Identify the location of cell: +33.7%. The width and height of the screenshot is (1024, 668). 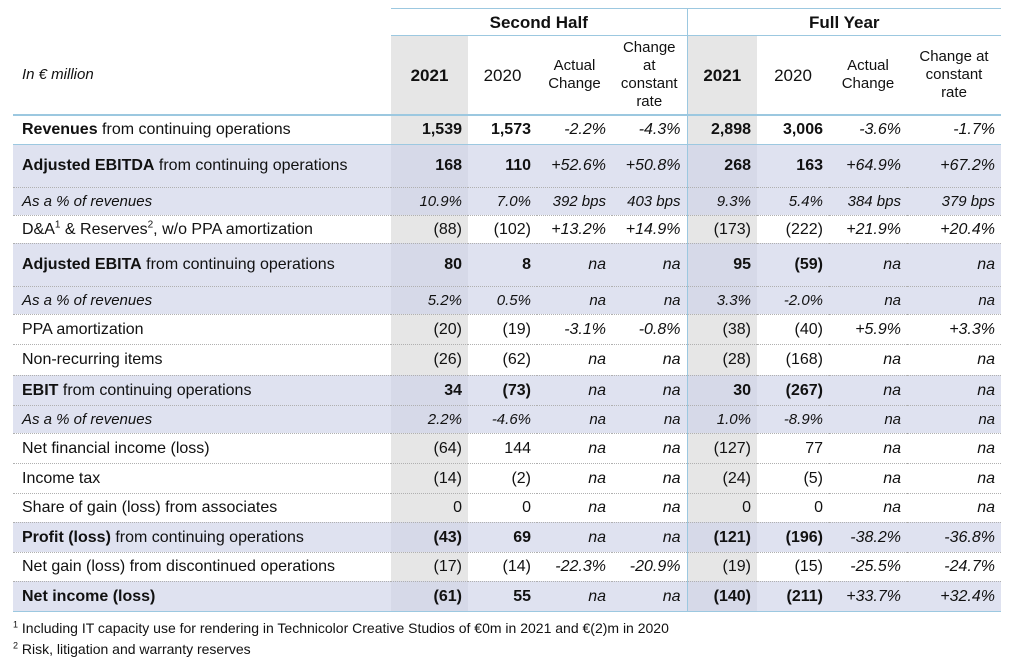
(868, 596).